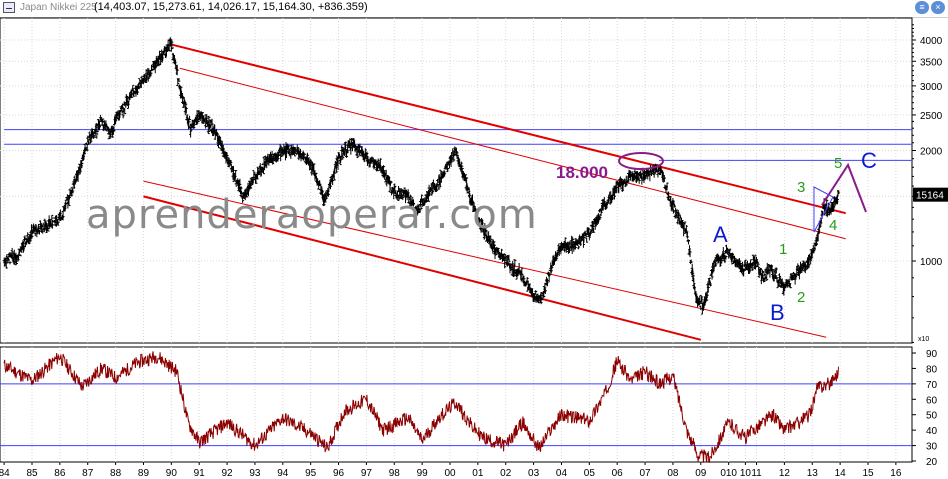  I want to click on x-tick-label: 13, so click(813, 473).